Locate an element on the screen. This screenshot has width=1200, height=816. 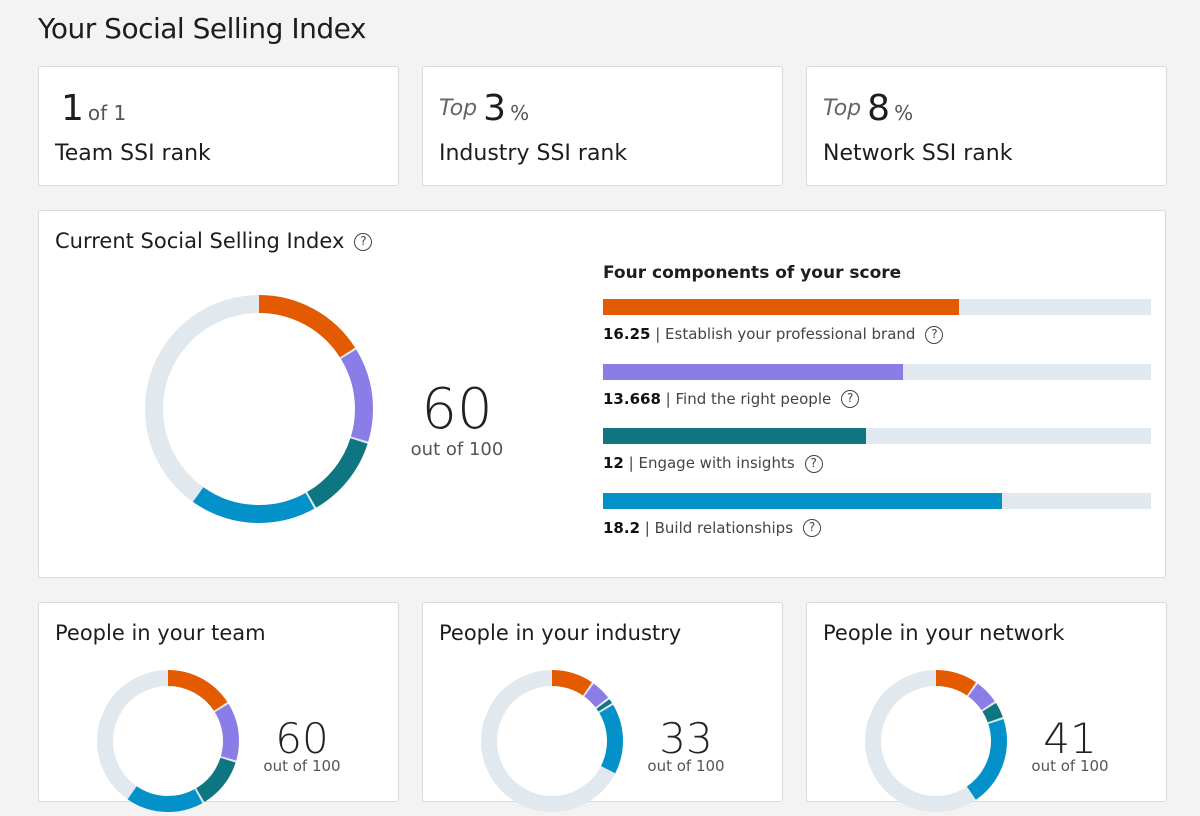
peers-score: 41 is located at coordinates (1070, 738).